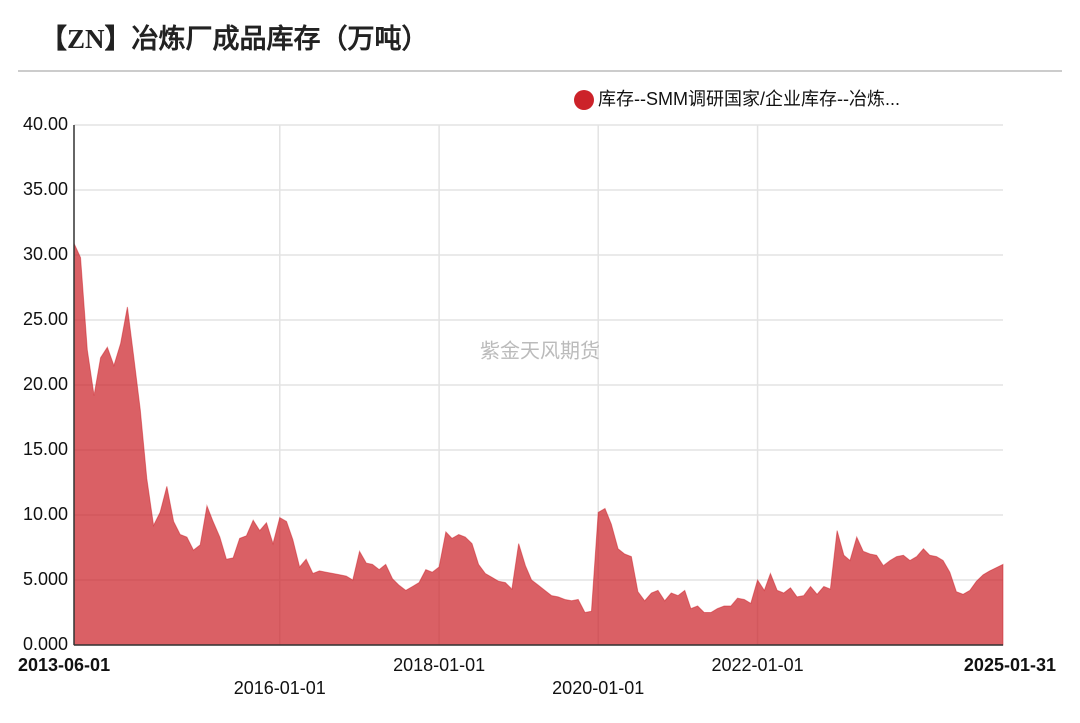  I want to click on y-tick-label: 40.00, so click(45, 124).